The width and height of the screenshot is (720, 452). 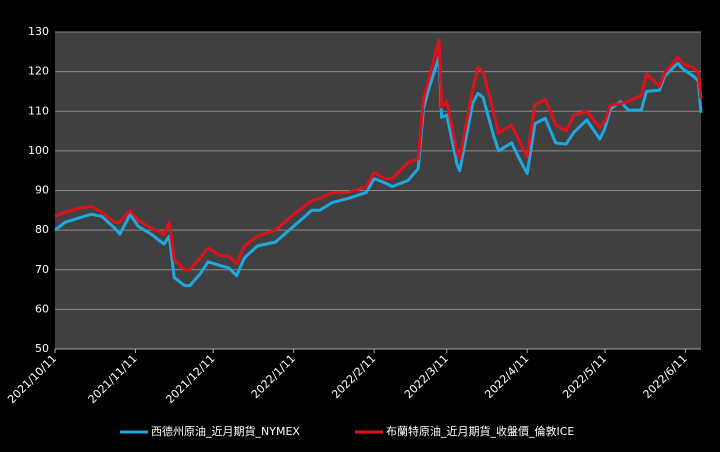 What do you see at coordinates (225, 431) in the screenshot?
I see `legend-label: 西德州原油_近月期貨_NYMEX` at bounding box center [225, 431].